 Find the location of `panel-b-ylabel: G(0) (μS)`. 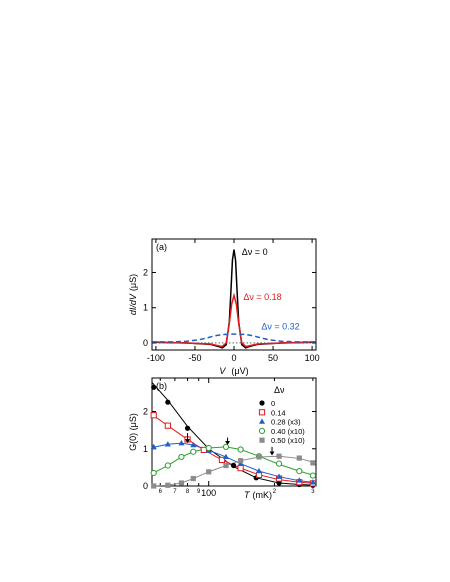

panel-b-ylabel: G(0) (μS) is located at coordinates (133, 432).